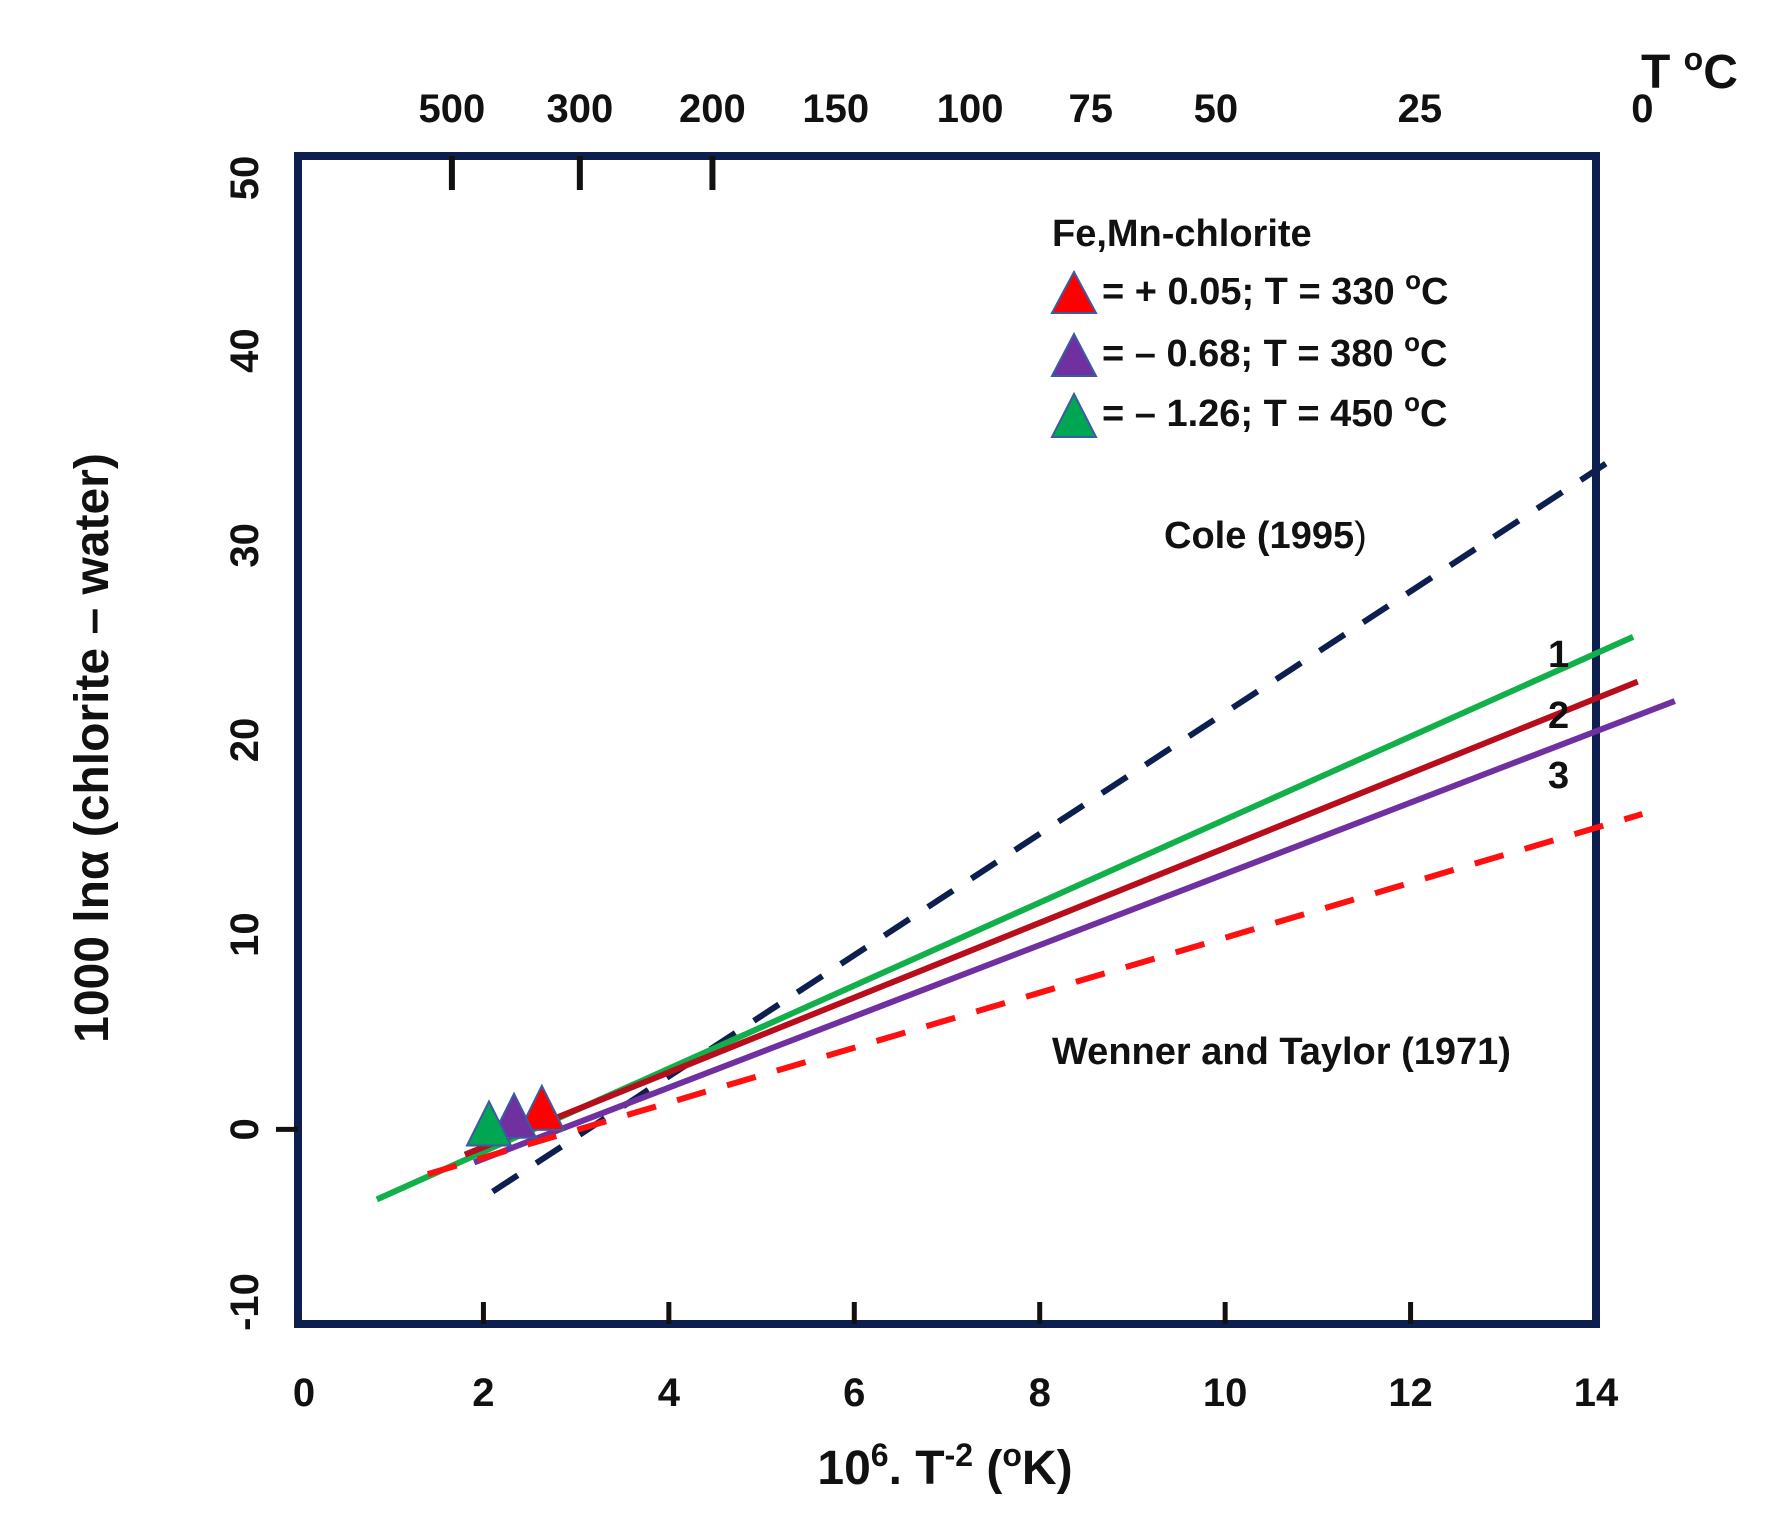 The image size is (1767, 1533). I want to click on legend-entry-3: = – 1.26; T = 450 oC, so click(1274, 411).